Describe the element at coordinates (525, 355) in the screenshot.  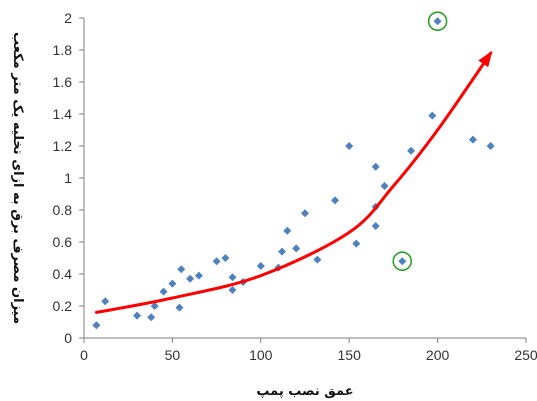
I see `x-tick-label: 250` at that location.